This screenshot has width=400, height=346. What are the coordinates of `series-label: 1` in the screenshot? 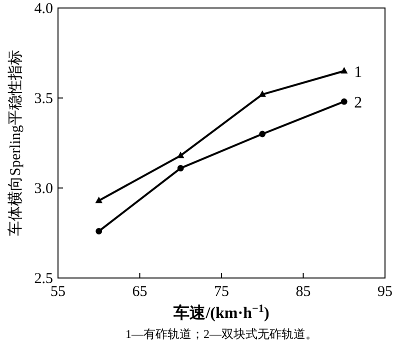 It's located at (358, 72).